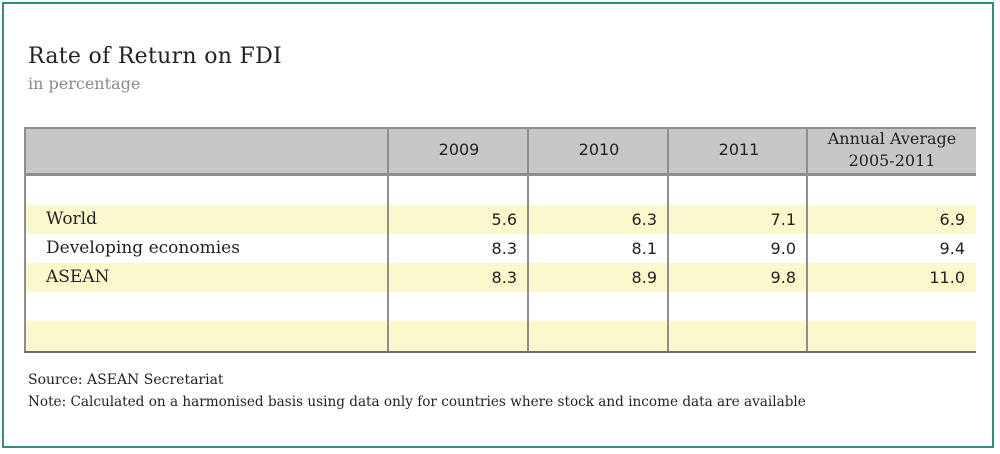 Image resolution: width=1000 pixels, height=454 pixels. Describe the element at coordinates (783, 277) in the screenshot. I see `cell-value: 9.8` at that location.